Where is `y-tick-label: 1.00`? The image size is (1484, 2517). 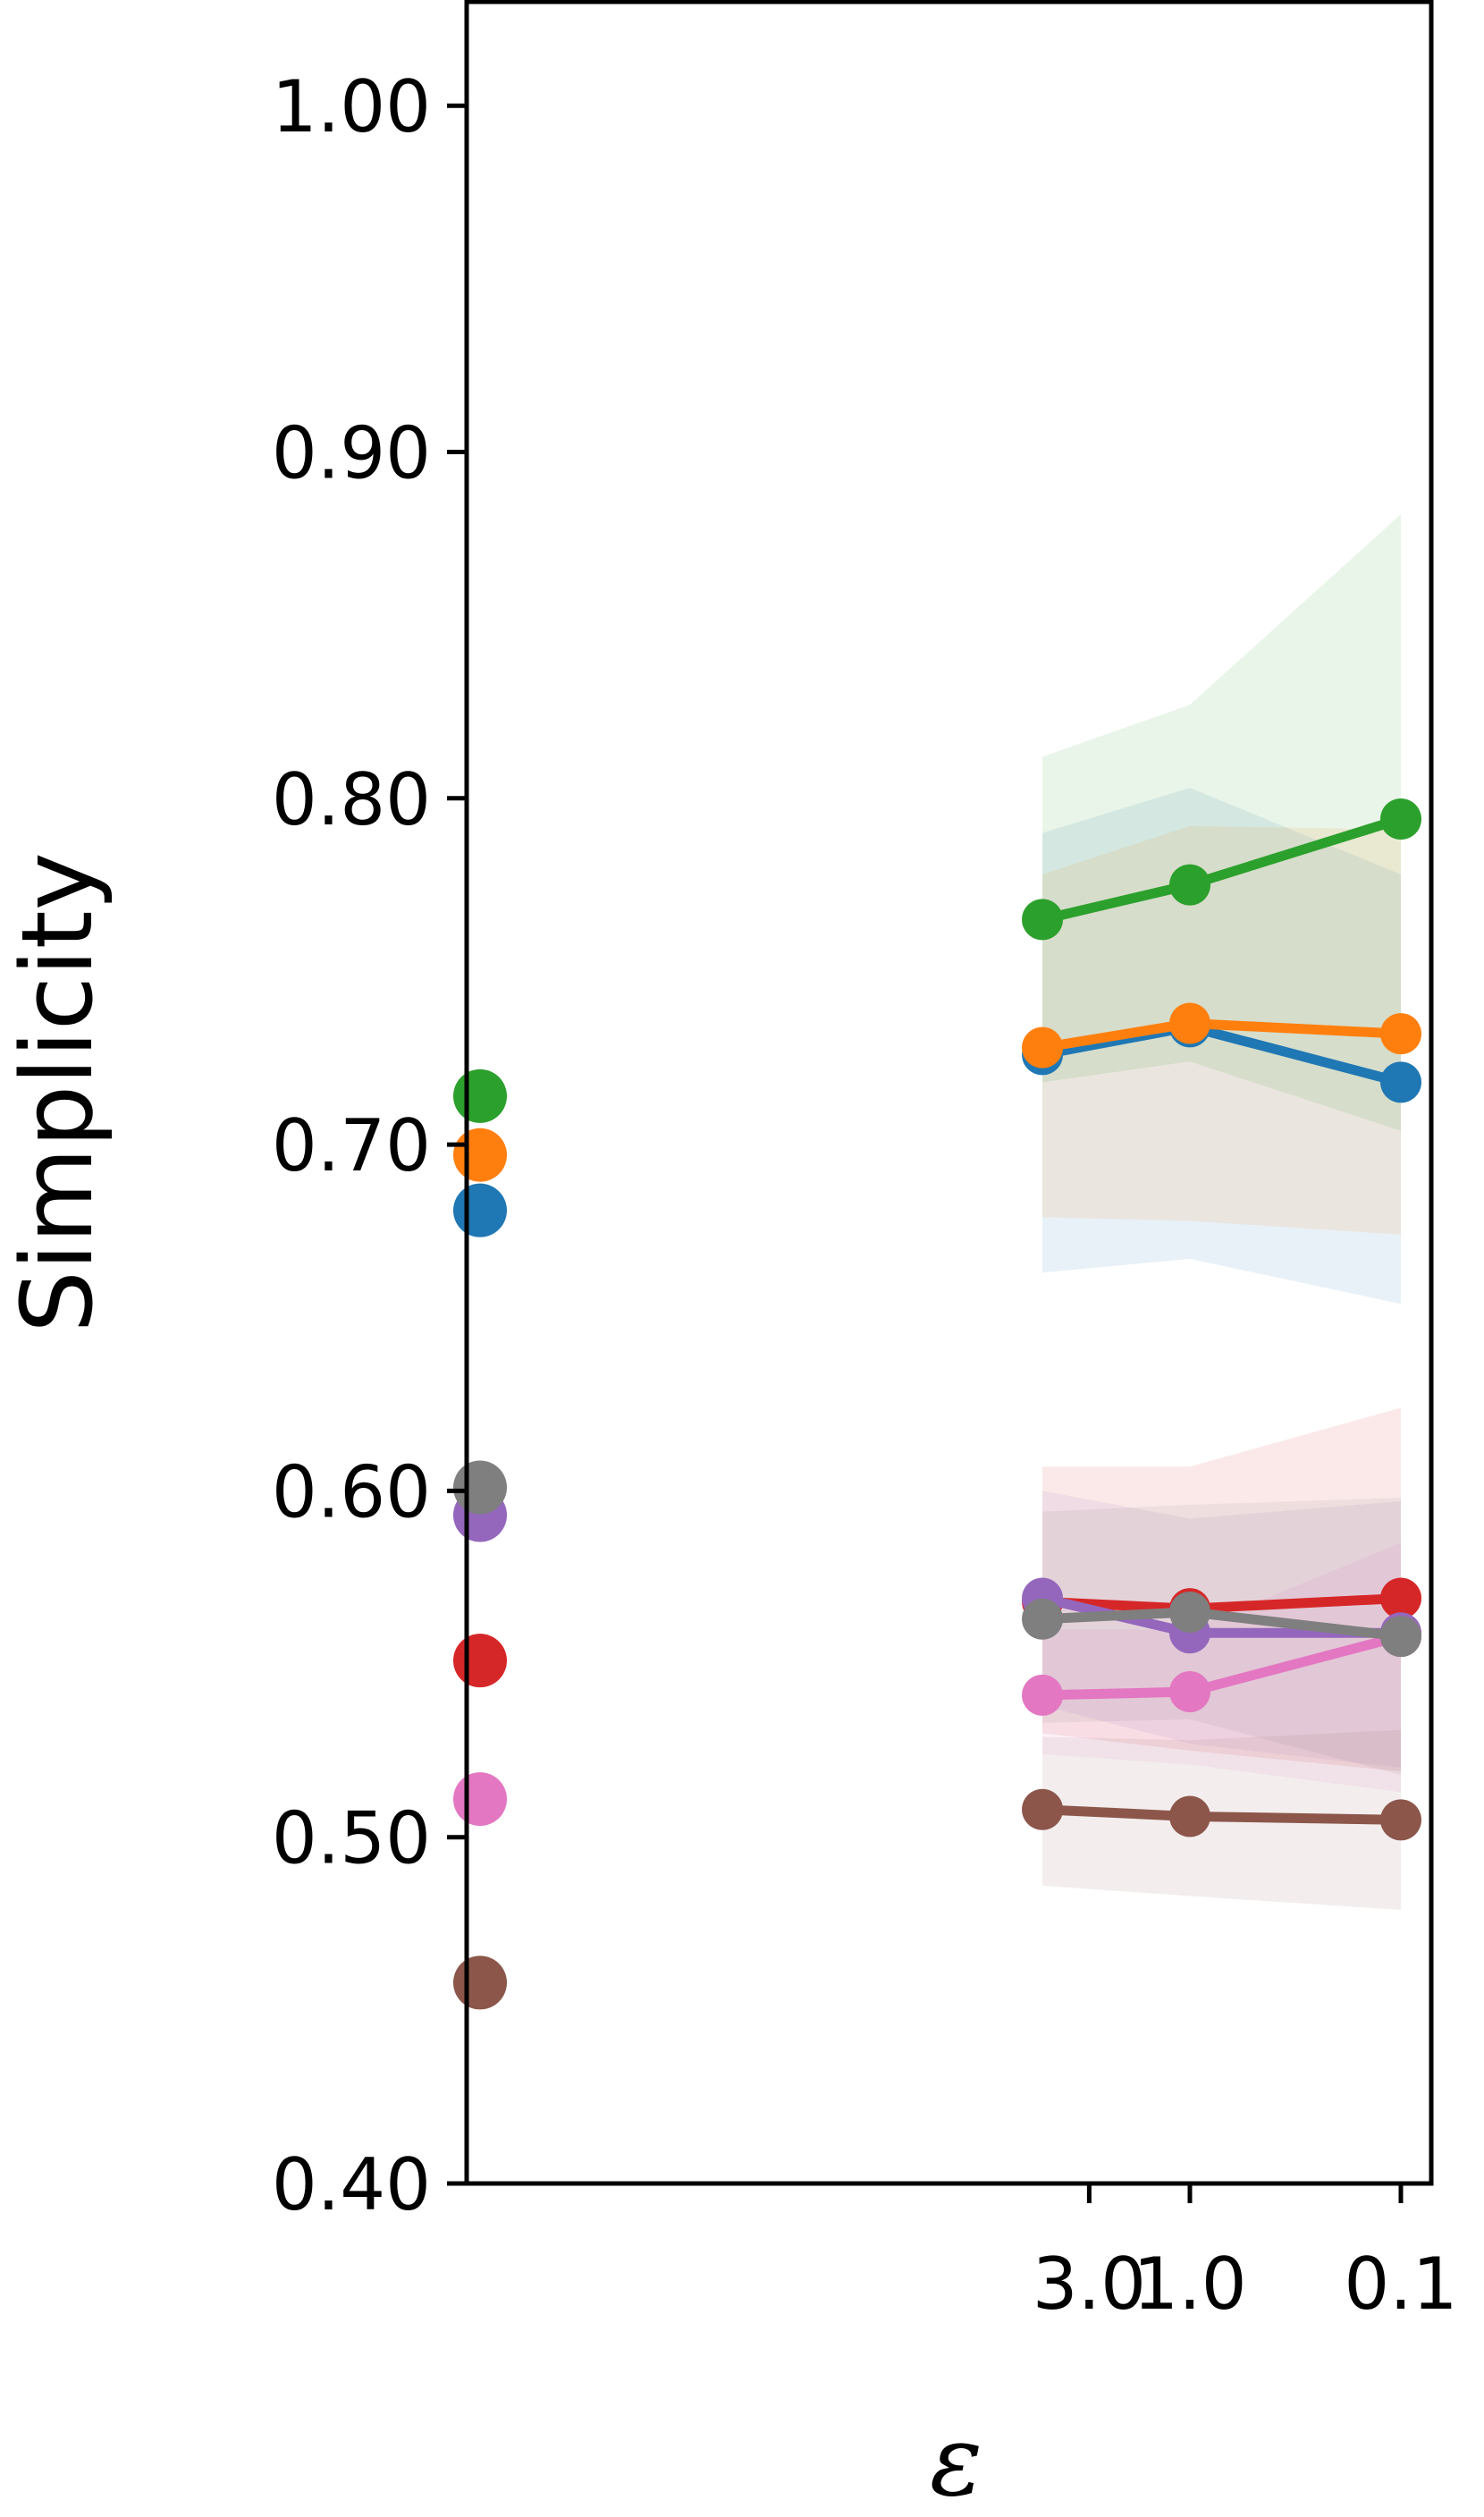 y-tick-label: 1.00 is located at coordinates (351, 107).